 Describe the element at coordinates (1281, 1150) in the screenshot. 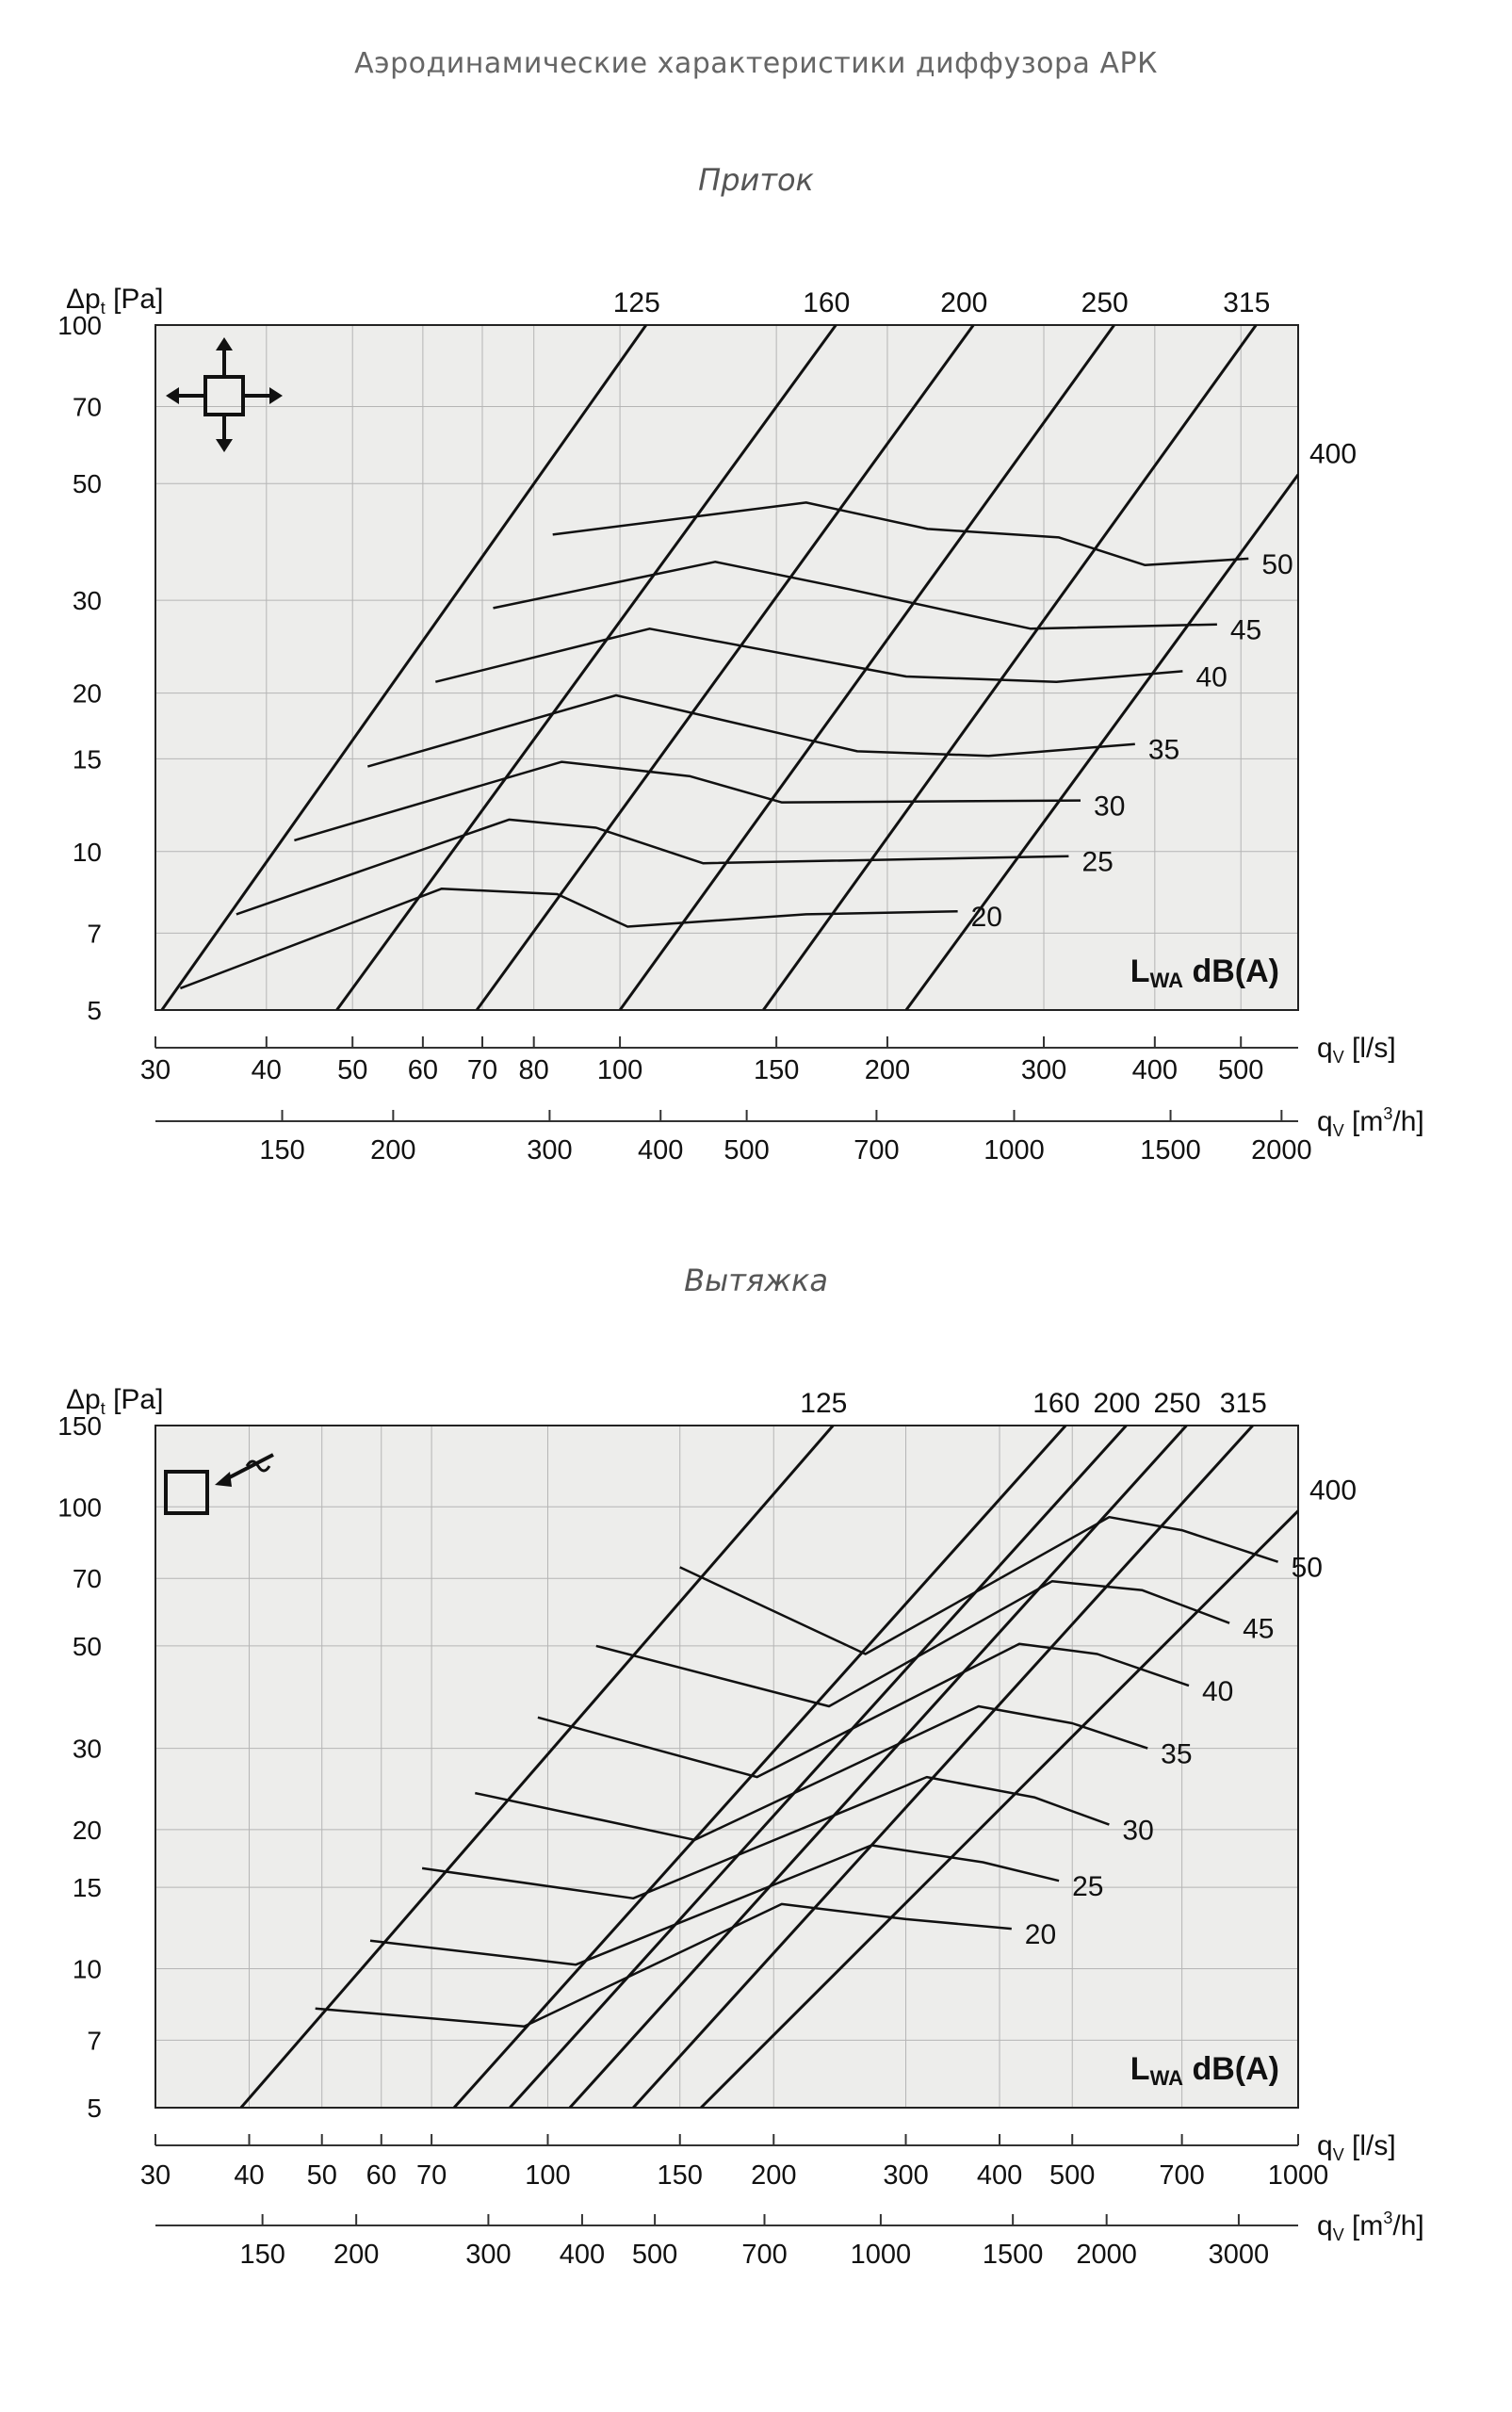

I see `x-tick-label-m3h: 2000` at that location.